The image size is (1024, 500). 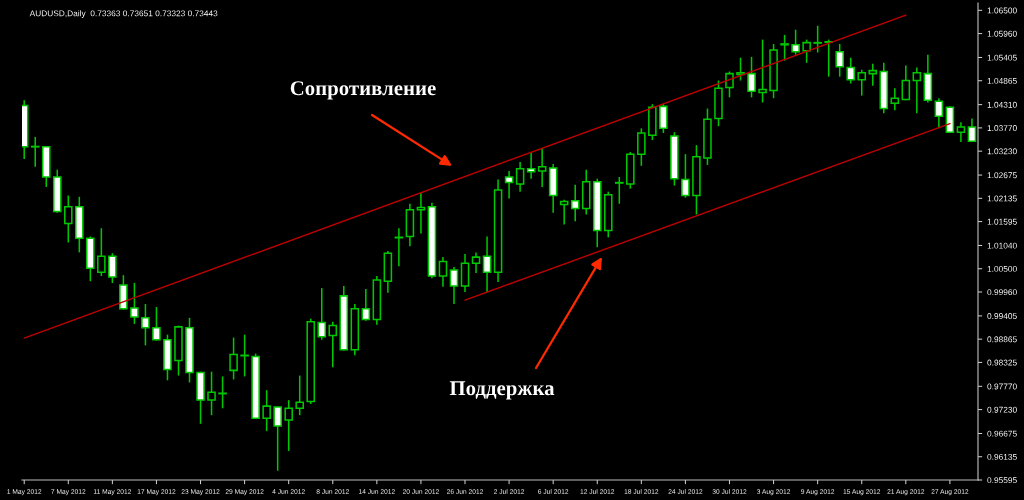 I want to click on y-tick-label: 1.03770, so click(x=1002, y=128).